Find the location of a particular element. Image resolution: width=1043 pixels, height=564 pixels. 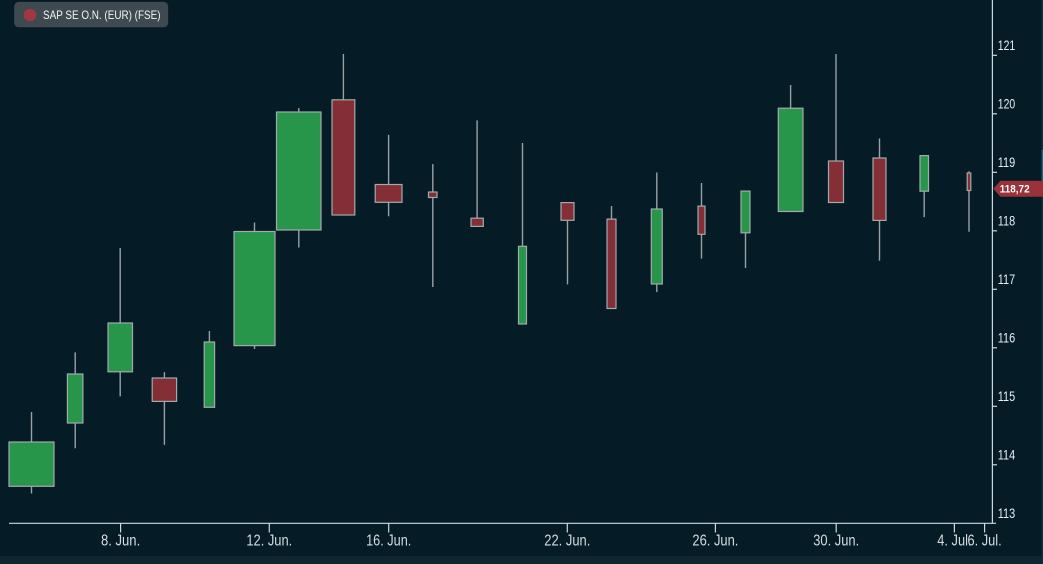

svg-text: 114 is located at coordinates (1007, 455).